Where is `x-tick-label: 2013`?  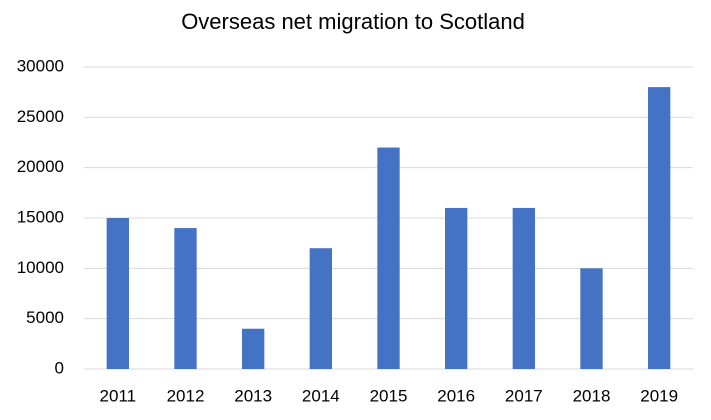 x-tick-label: 2013 is located at coordinates (253, 395).